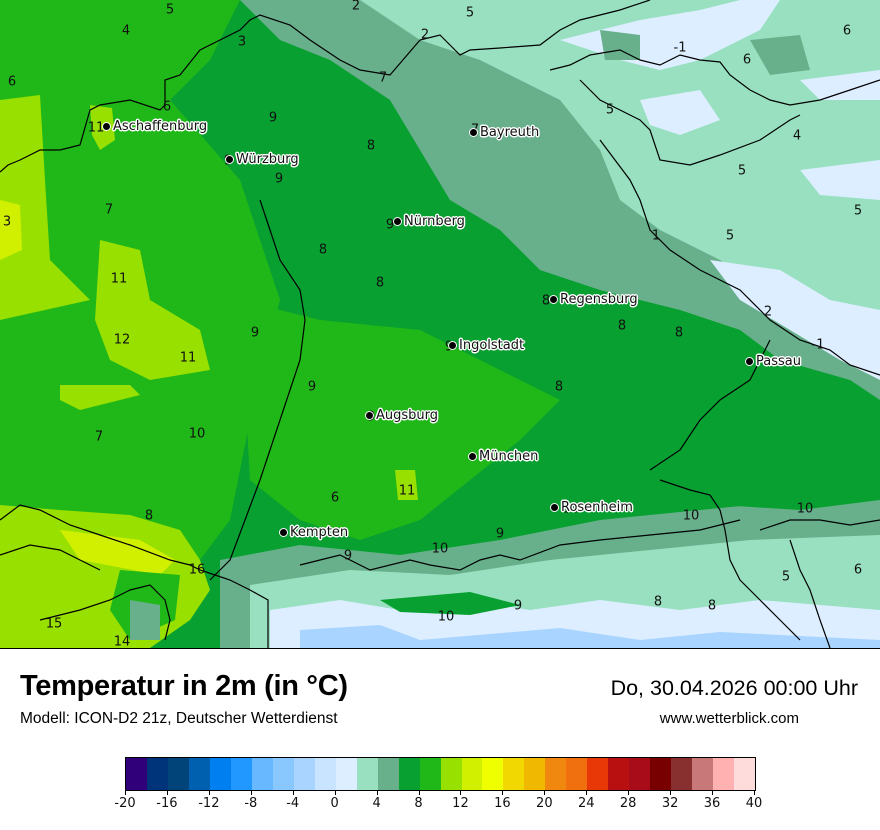 Image resolution: width=880 pixels, height=830 pixels. What do you see at coordinates (656, 236) in the screenshot?
I see `temperature-value: 1` at bounding box center [656, 236].